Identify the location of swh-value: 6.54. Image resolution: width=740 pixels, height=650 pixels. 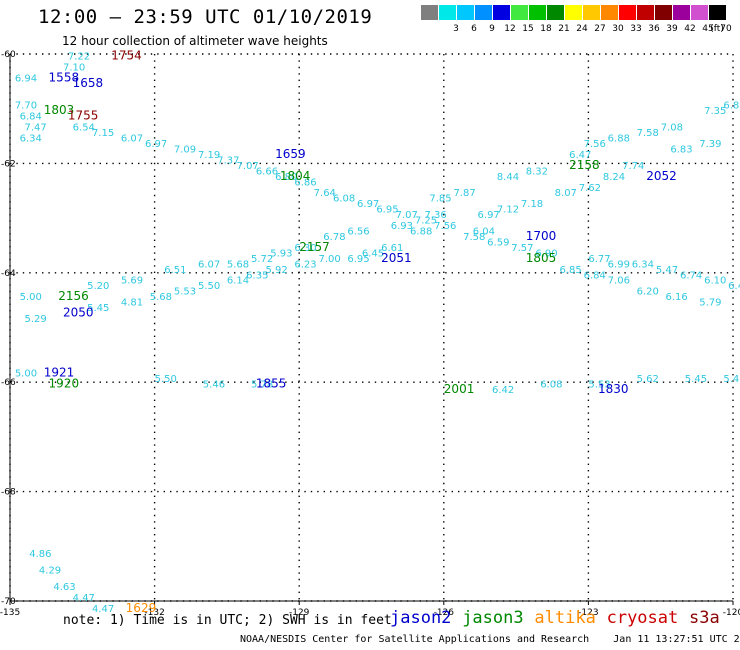
(84, 128).